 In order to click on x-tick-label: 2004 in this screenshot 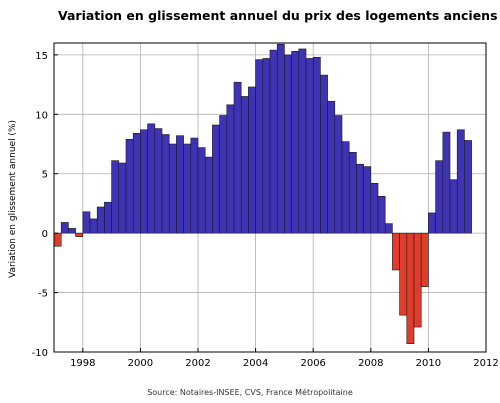, I will do `click(255, 363)`.